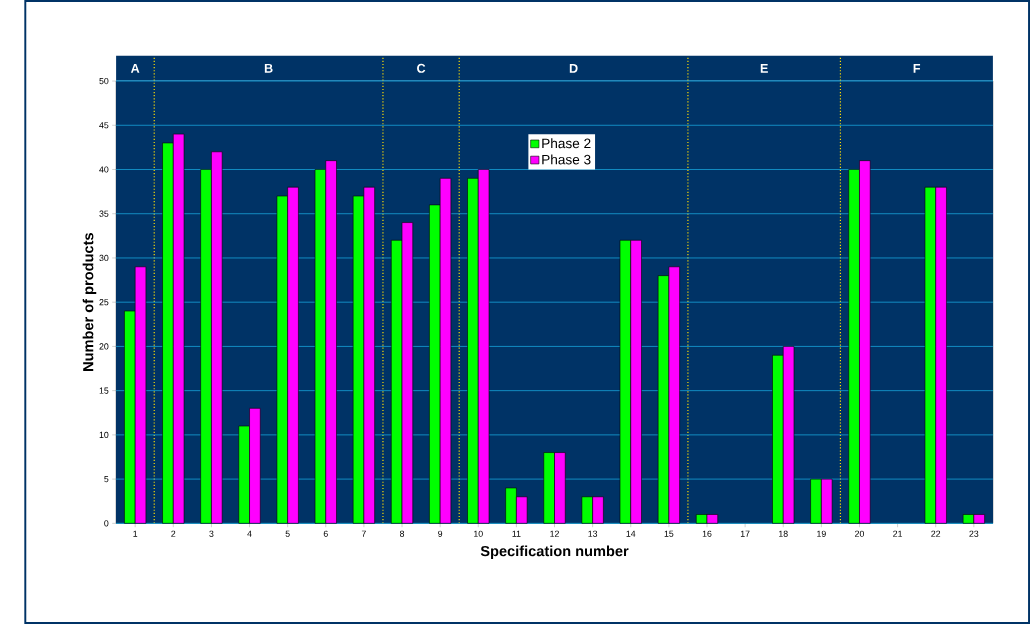 This screenshot has width=1030, height=624. Describe the element at coordinates (554, 533) in the screenshot. I see `x-tick-label: 12` at that location.